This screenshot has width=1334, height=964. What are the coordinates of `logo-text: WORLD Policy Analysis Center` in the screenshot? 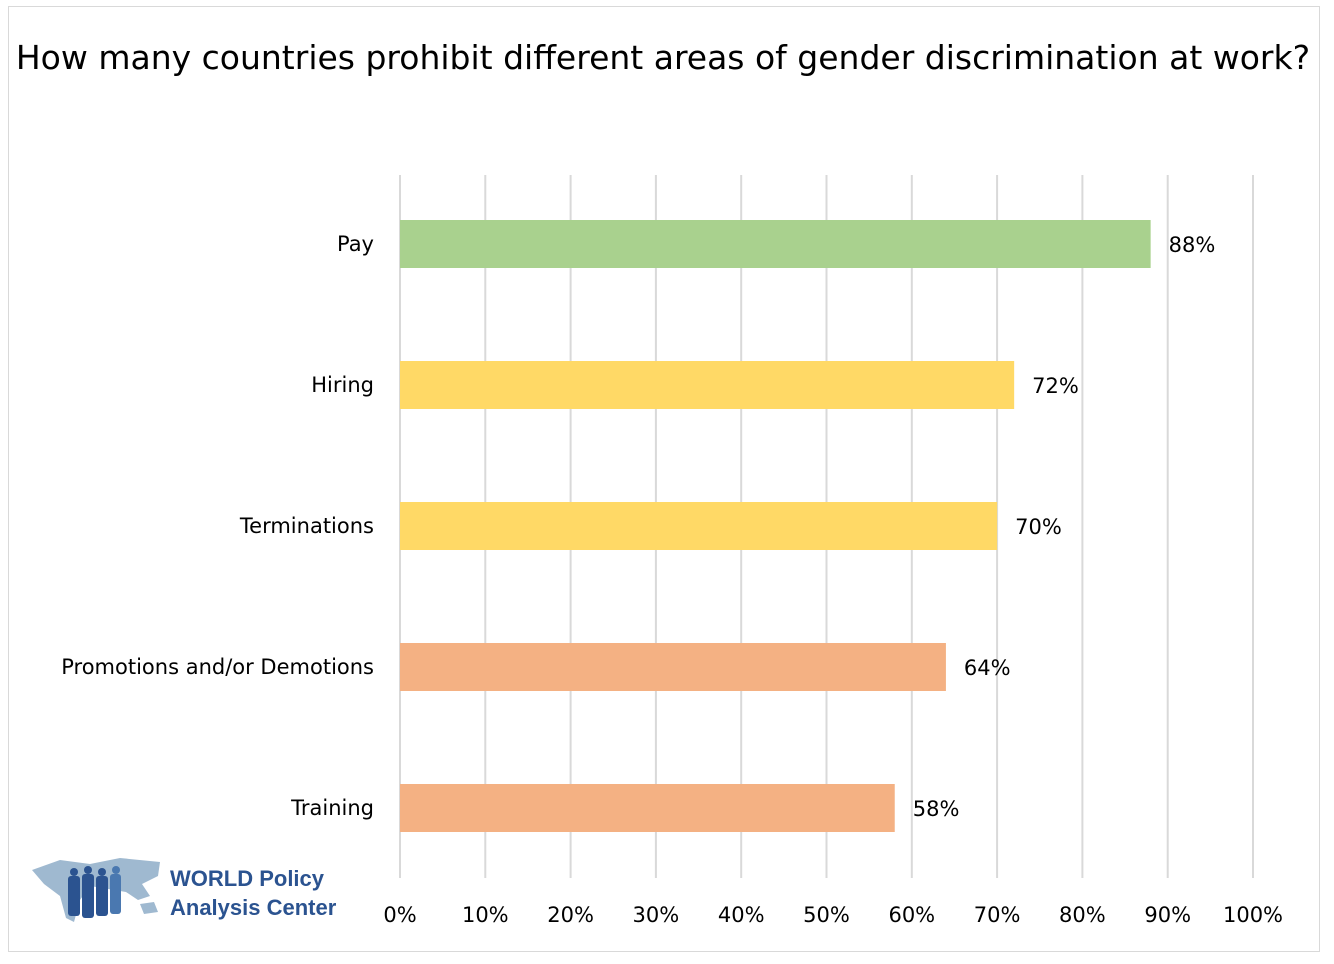 It's located at (253, 893).